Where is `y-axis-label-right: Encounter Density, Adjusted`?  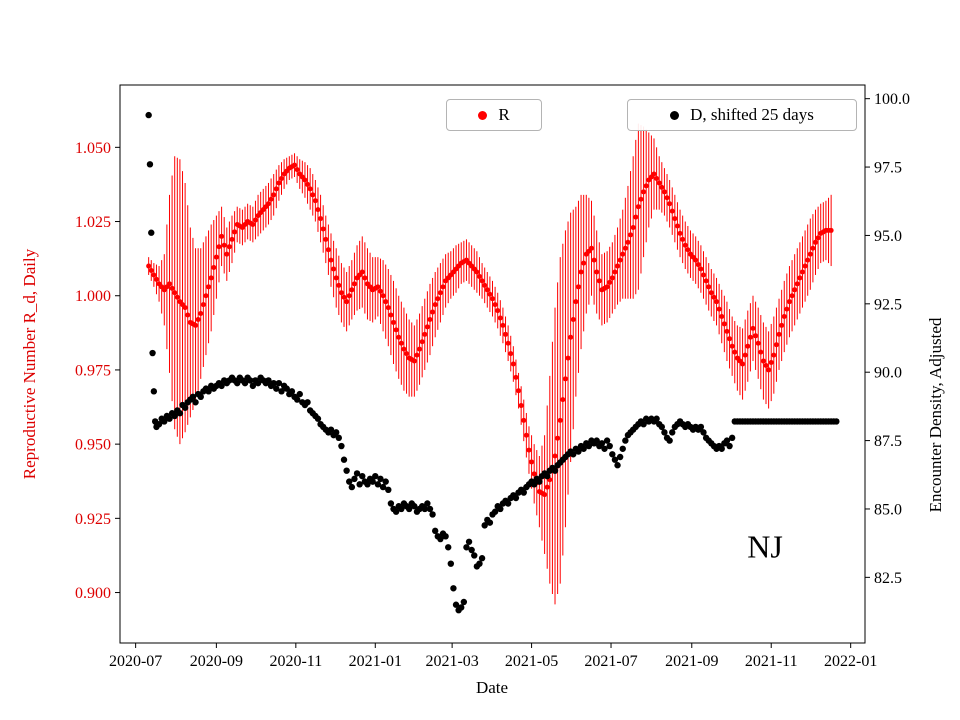
y-axis-label-right: Encounter Density, Adjusted is located at coordinates (935, 415).